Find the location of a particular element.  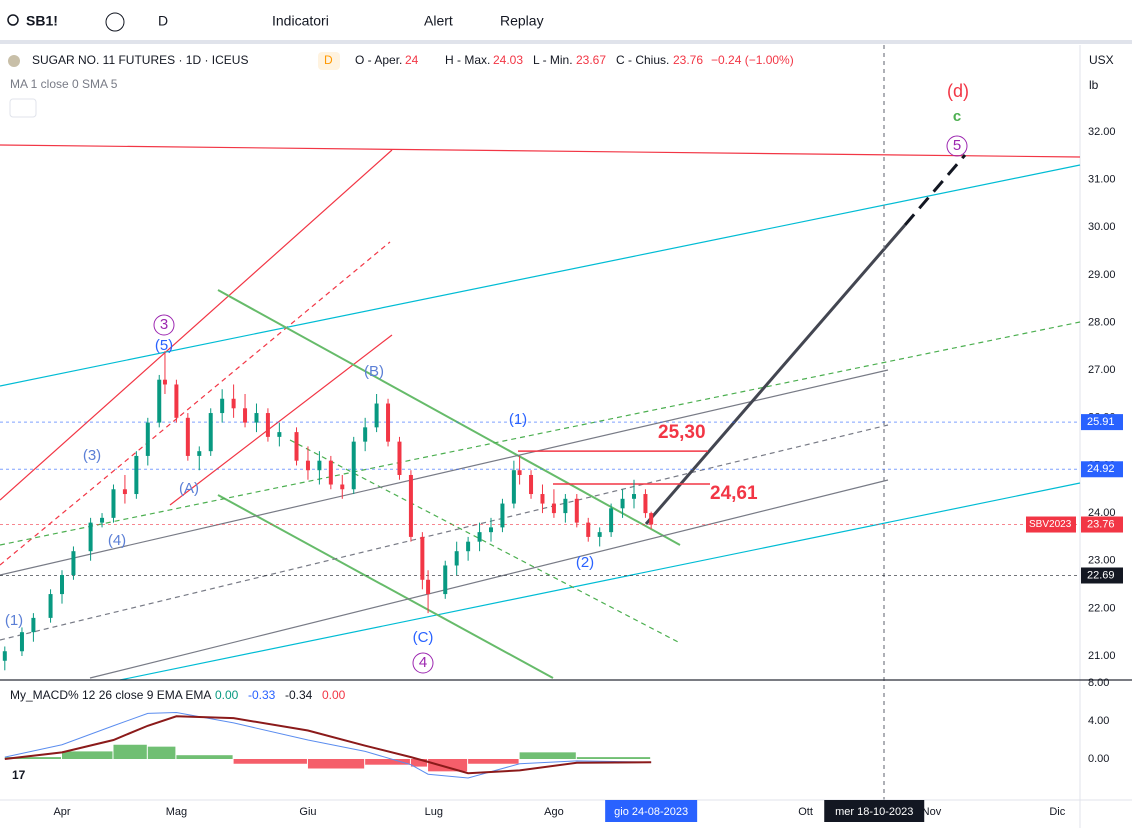

y-tick-label: 29.00 is located at coordinates (1102, 275).